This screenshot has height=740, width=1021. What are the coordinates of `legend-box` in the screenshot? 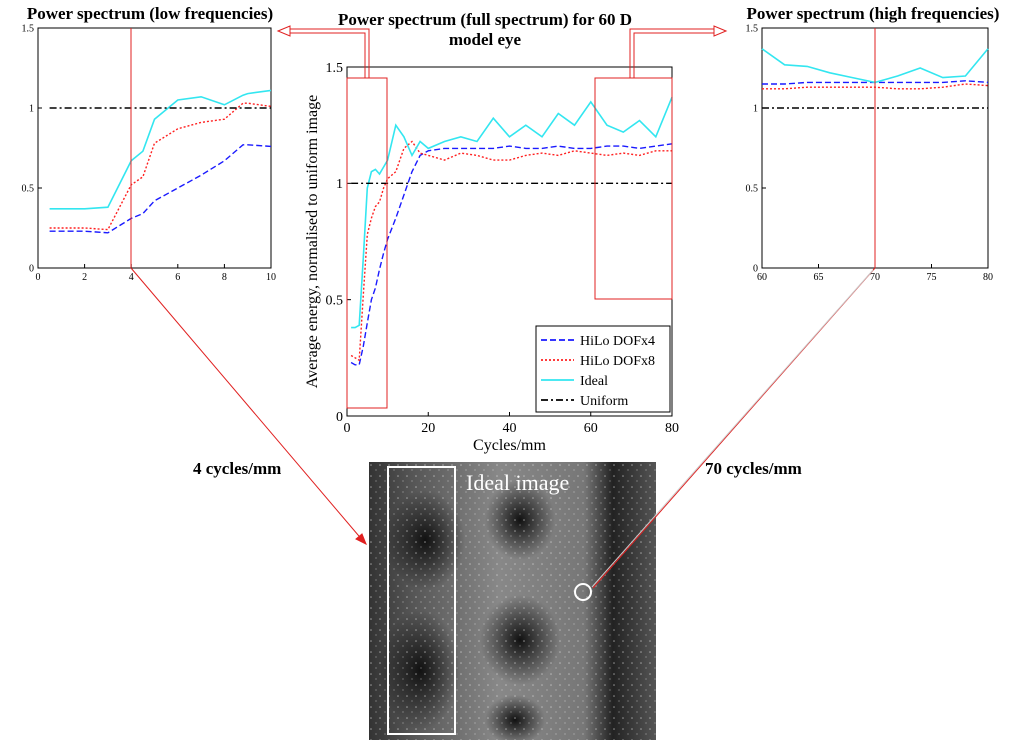 It's located at (603, 369).